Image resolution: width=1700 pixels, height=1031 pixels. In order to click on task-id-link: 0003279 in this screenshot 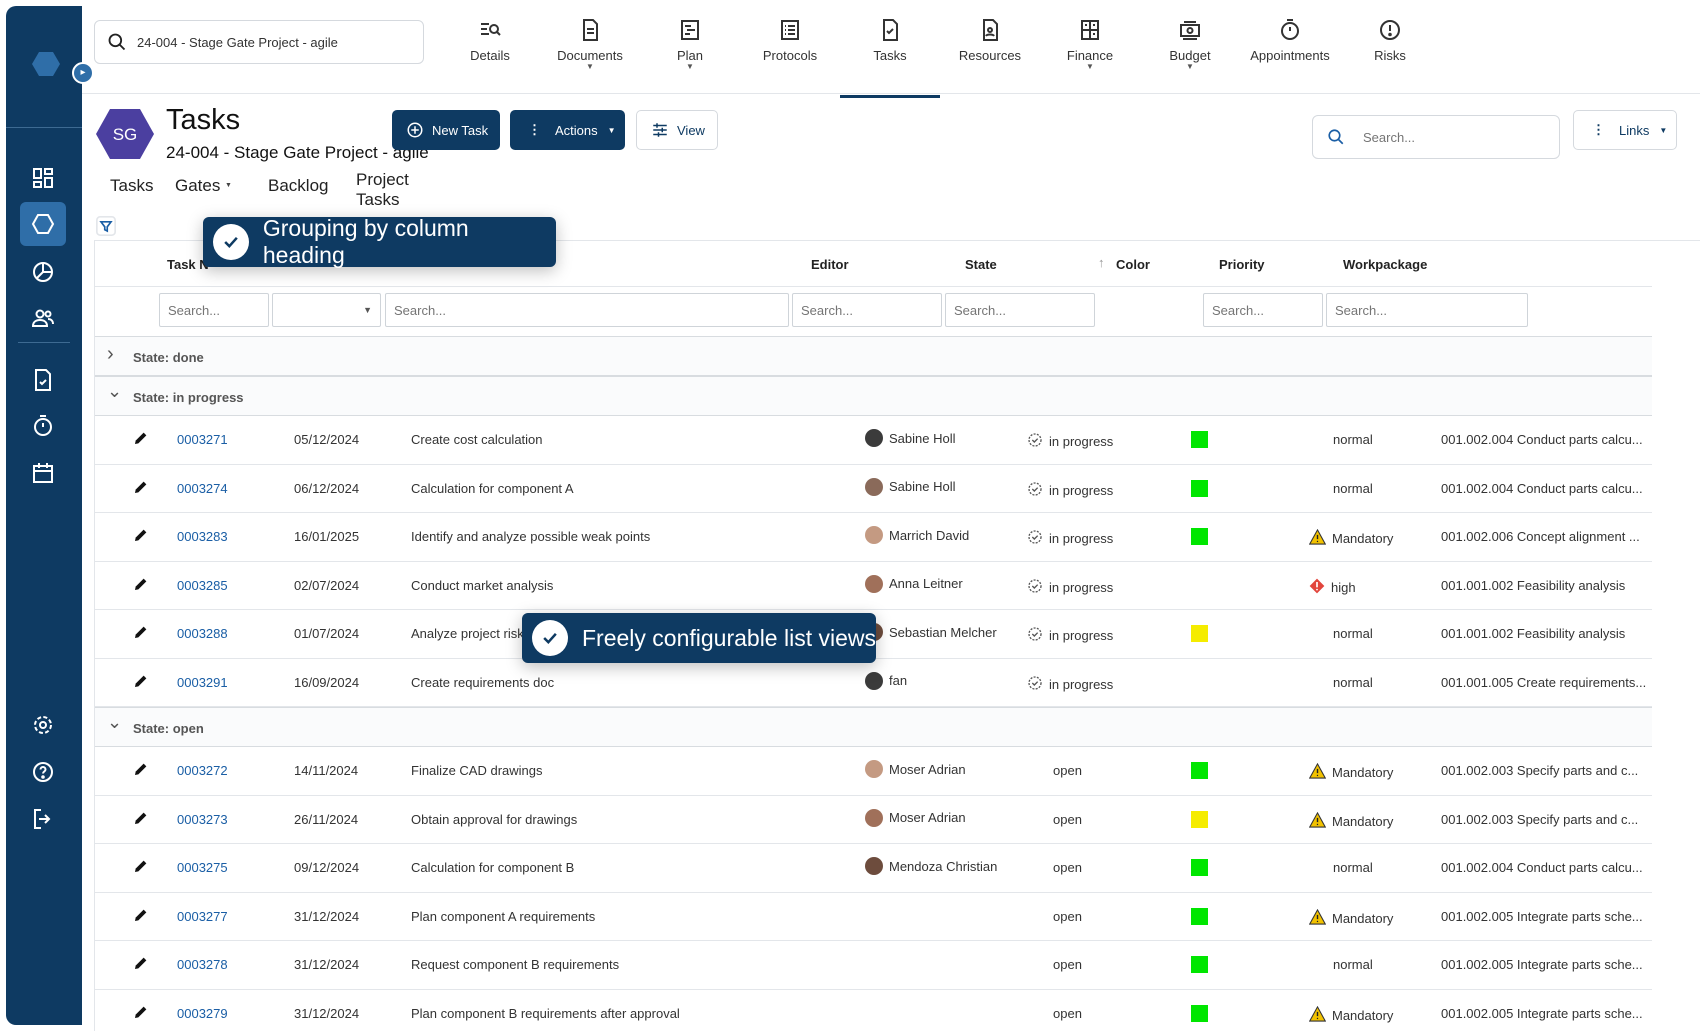, I will do `click(202, 1013)`.